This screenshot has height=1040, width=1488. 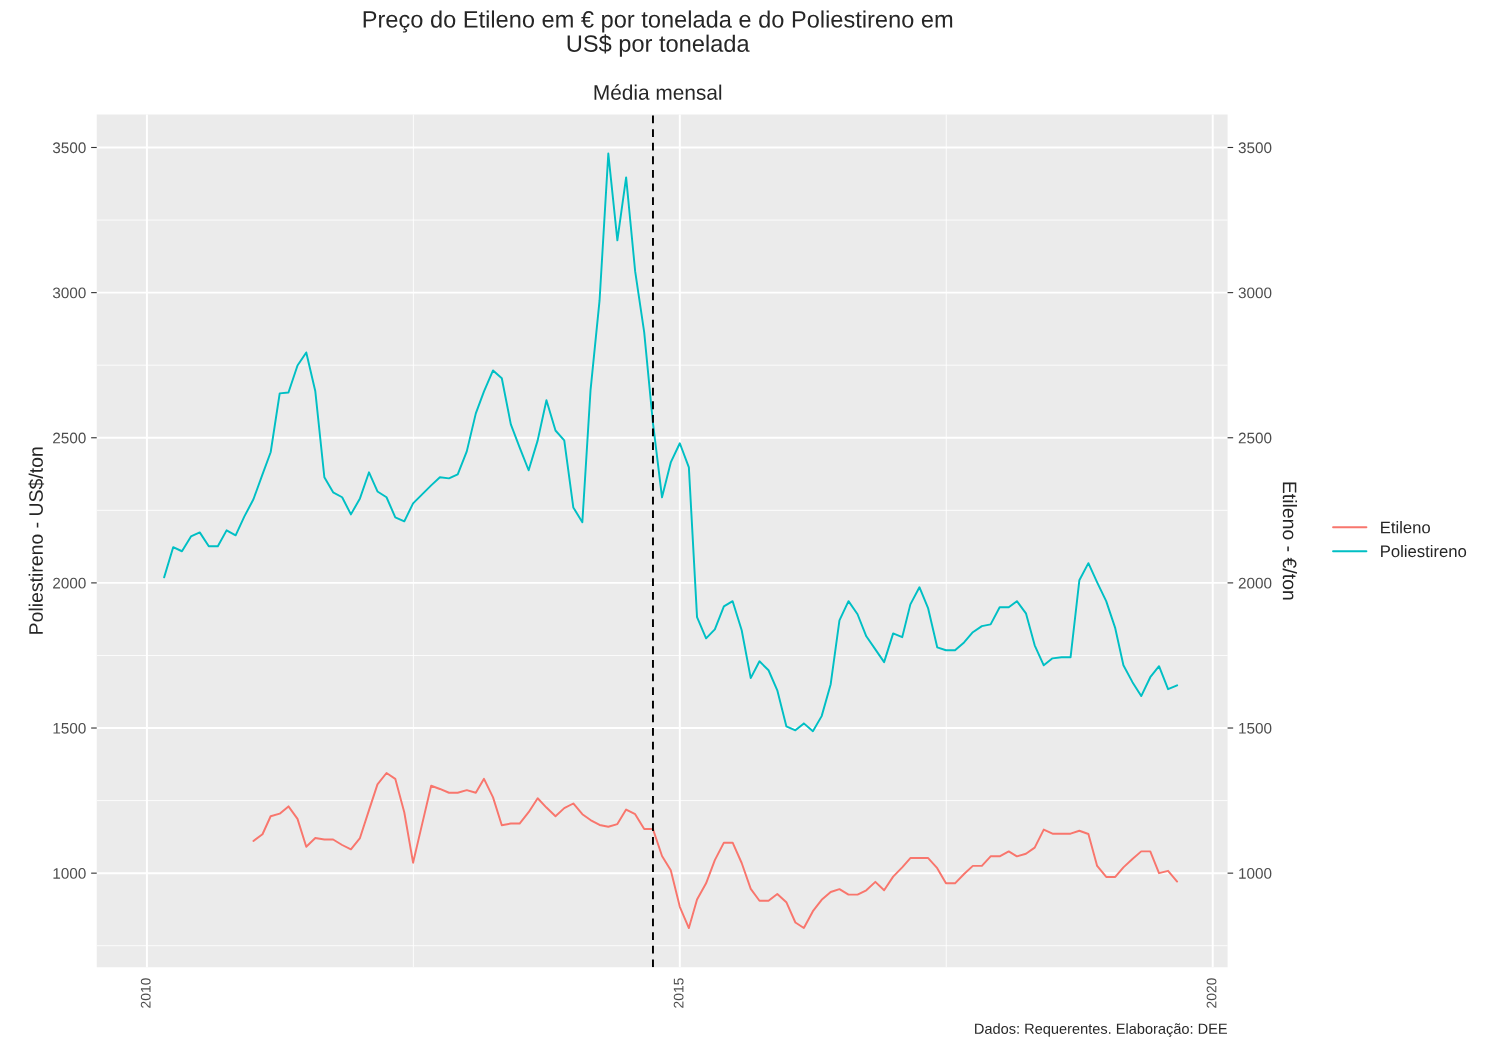 What do you see at coordinates (658, 33) in the screenshot?
I see `chart-title: Preço do Etileno em € por tonelada e do Poliestireno em US$ por tonelada` at bounding box center [658, 33].